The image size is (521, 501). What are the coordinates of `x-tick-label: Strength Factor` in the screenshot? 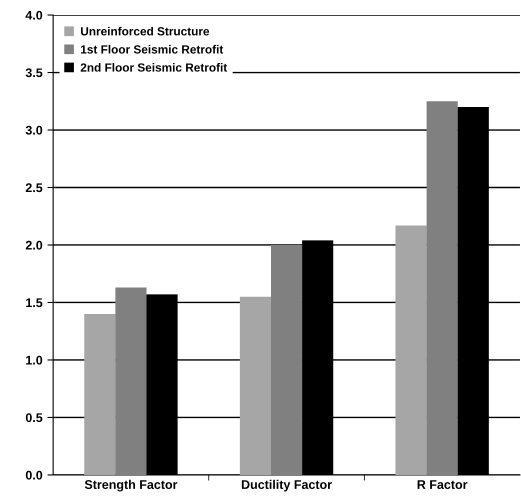 It's located at (131, 486).